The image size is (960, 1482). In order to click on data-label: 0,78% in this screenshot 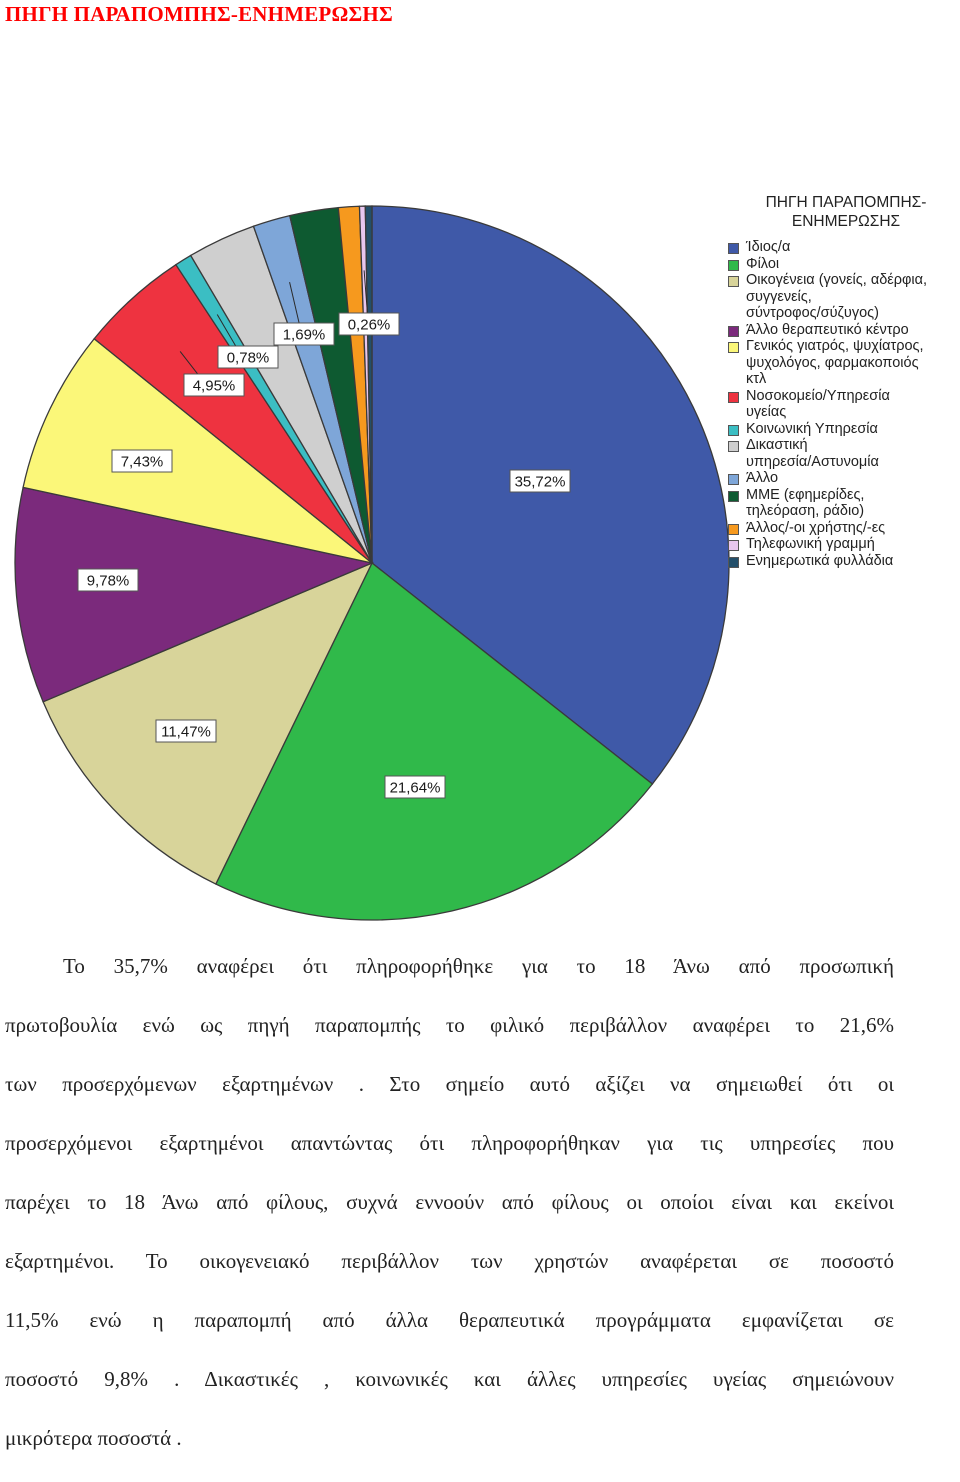, I will do `click(248, 357)`.